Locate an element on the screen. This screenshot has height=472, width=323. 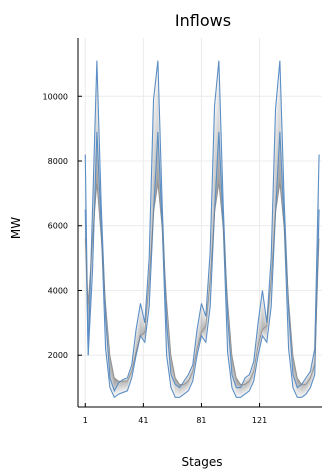
x-tick-label: 1 is located at coordinates (85, 420).